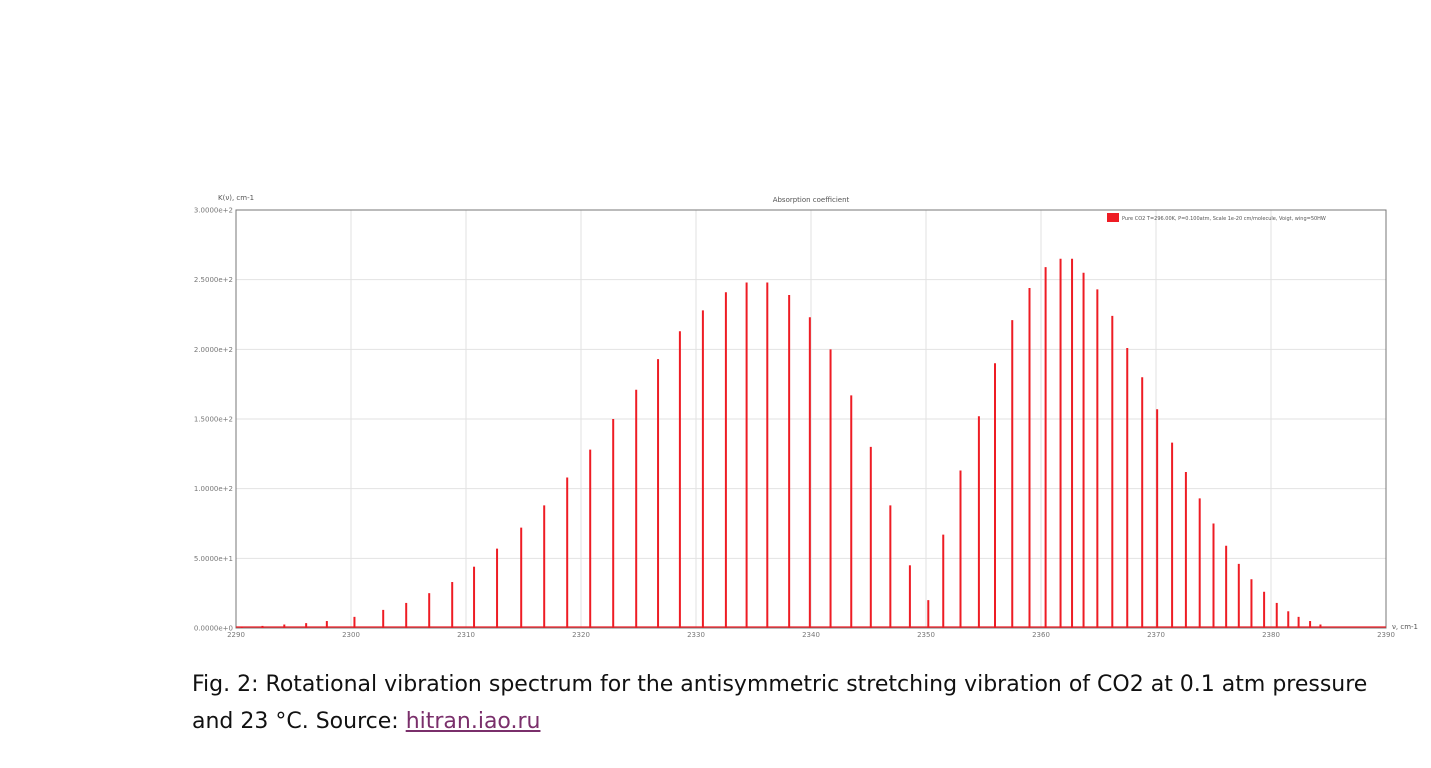  I want to click on chart-title: Absorption coefficient, so click(811, 200).